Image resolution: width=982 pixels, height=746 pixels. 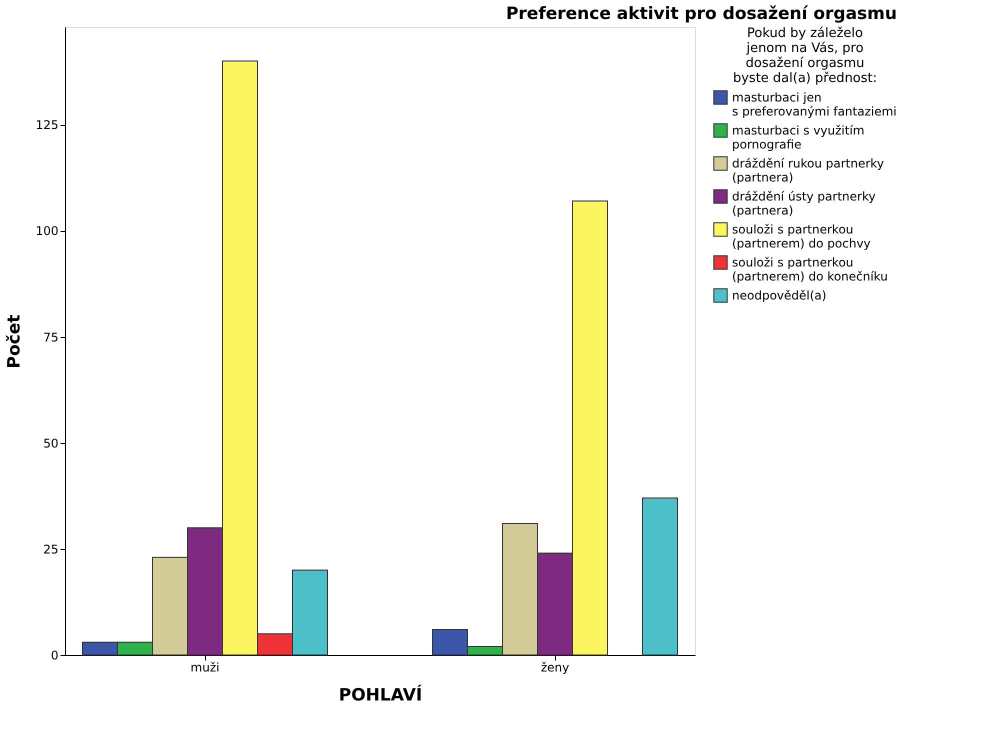 What do you see at coordinates (14, 341) in the screenshot?
I see `y-axis-title: Počet` at bounding box center [14, 341].